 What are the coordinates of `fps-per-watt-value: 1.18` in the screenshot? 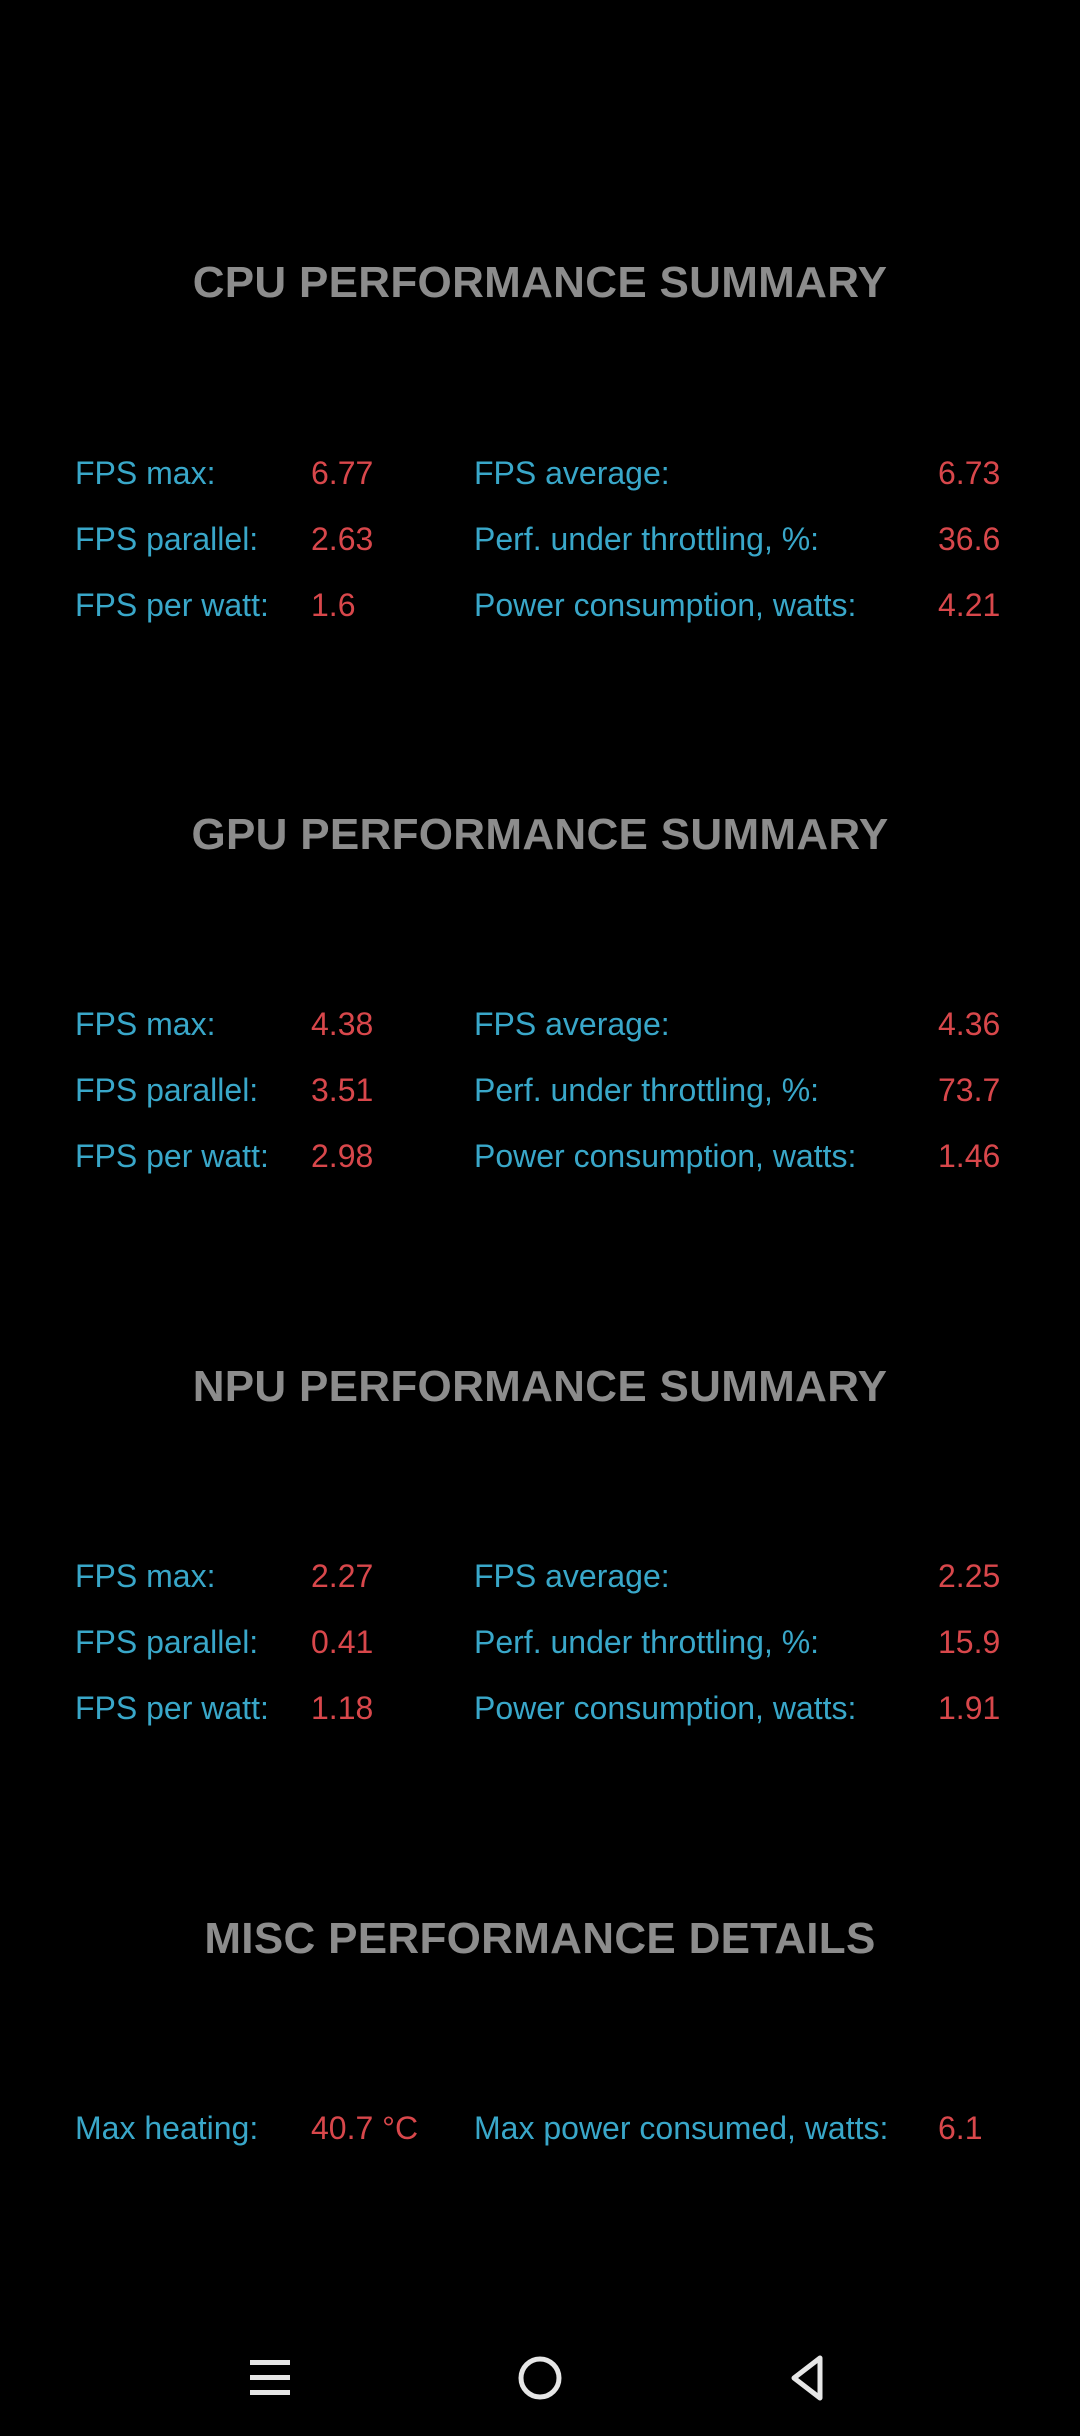 It's located at (342, 1708).